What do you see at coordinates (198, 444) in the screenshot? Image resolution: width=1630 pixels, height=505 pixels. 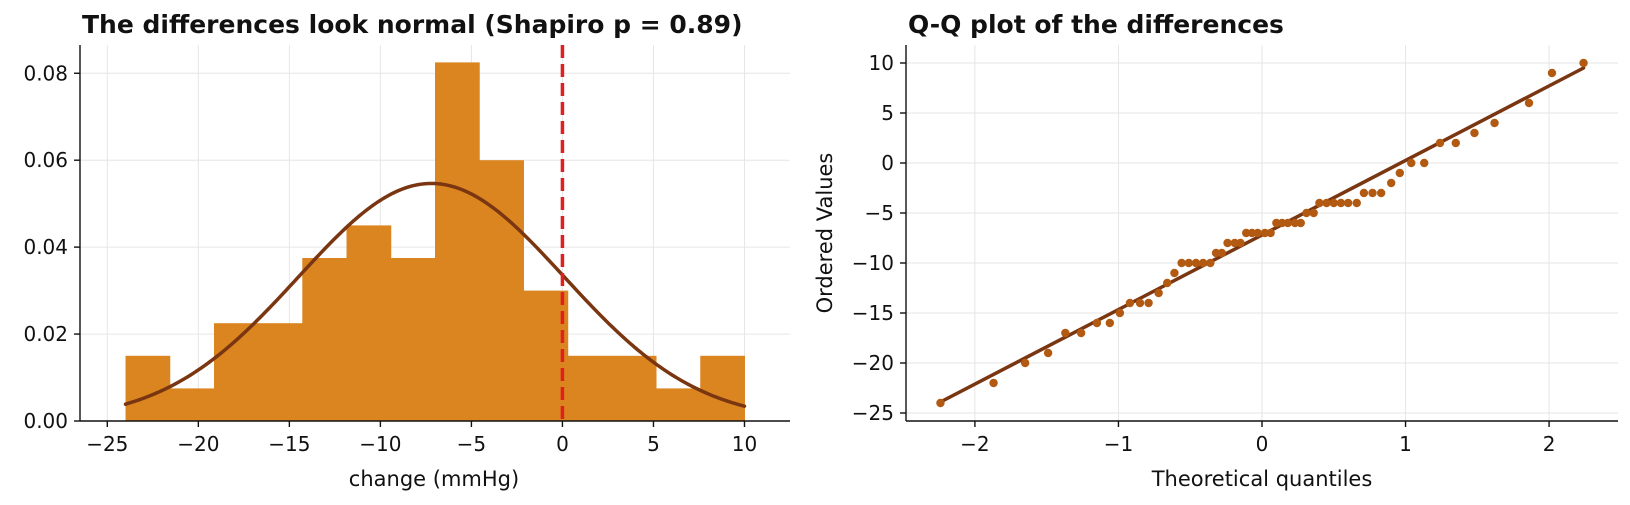 I see `histogram-x-tick-label: −20` at bounding box center [198, 444].